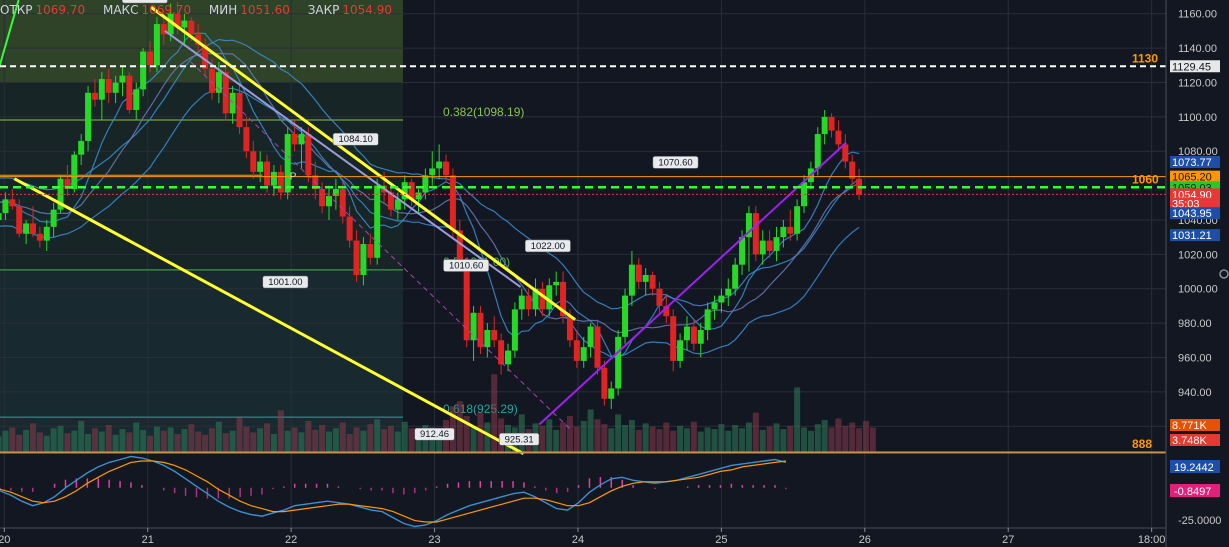 This screenshot has height=547, width=1229. What do you see at coordinates (1192, 178) in the screenshot?
I see `price-label: 1065.20` at bounding box center [1192, 178].